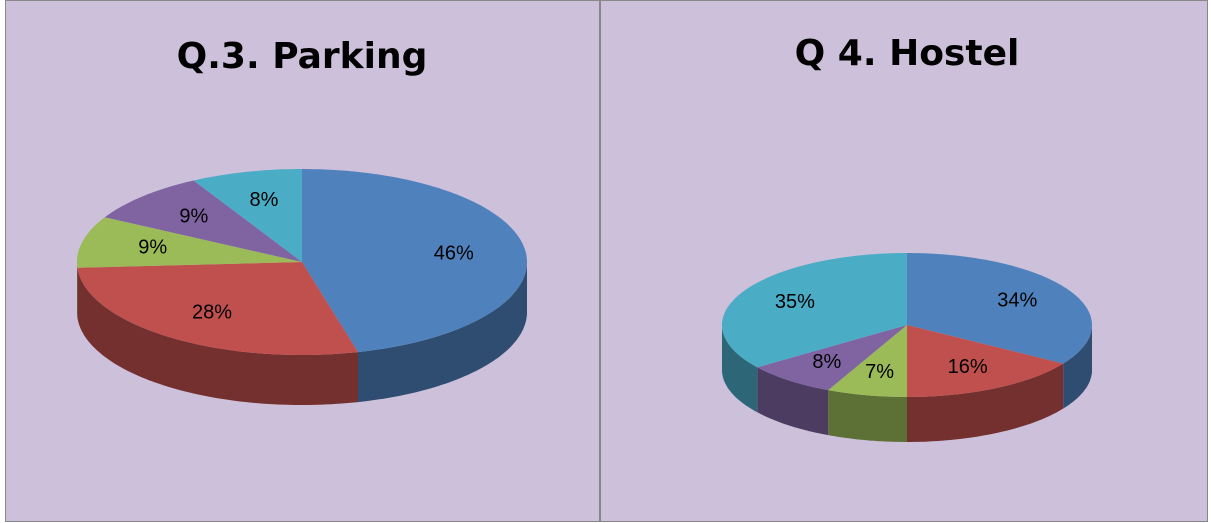 This screenshot has height=523, width=1211. Describe the element at coordinates (302, 56) in the screenshot. I see `chart-title: Q.3. Parking` at that location.